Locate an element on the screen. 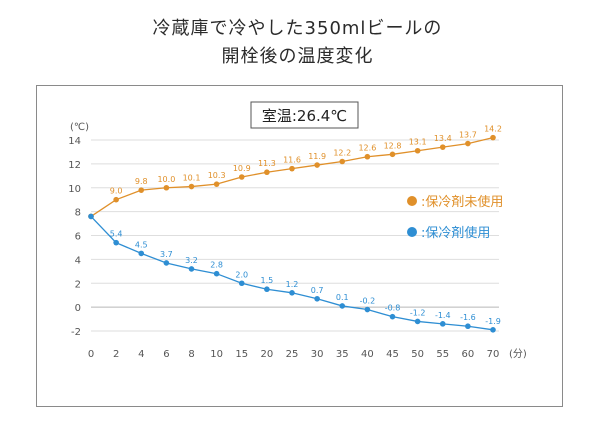 The height and width of the screenshot is (429, 595). x-tick-label: 50 is located at coordinates (417, 354).